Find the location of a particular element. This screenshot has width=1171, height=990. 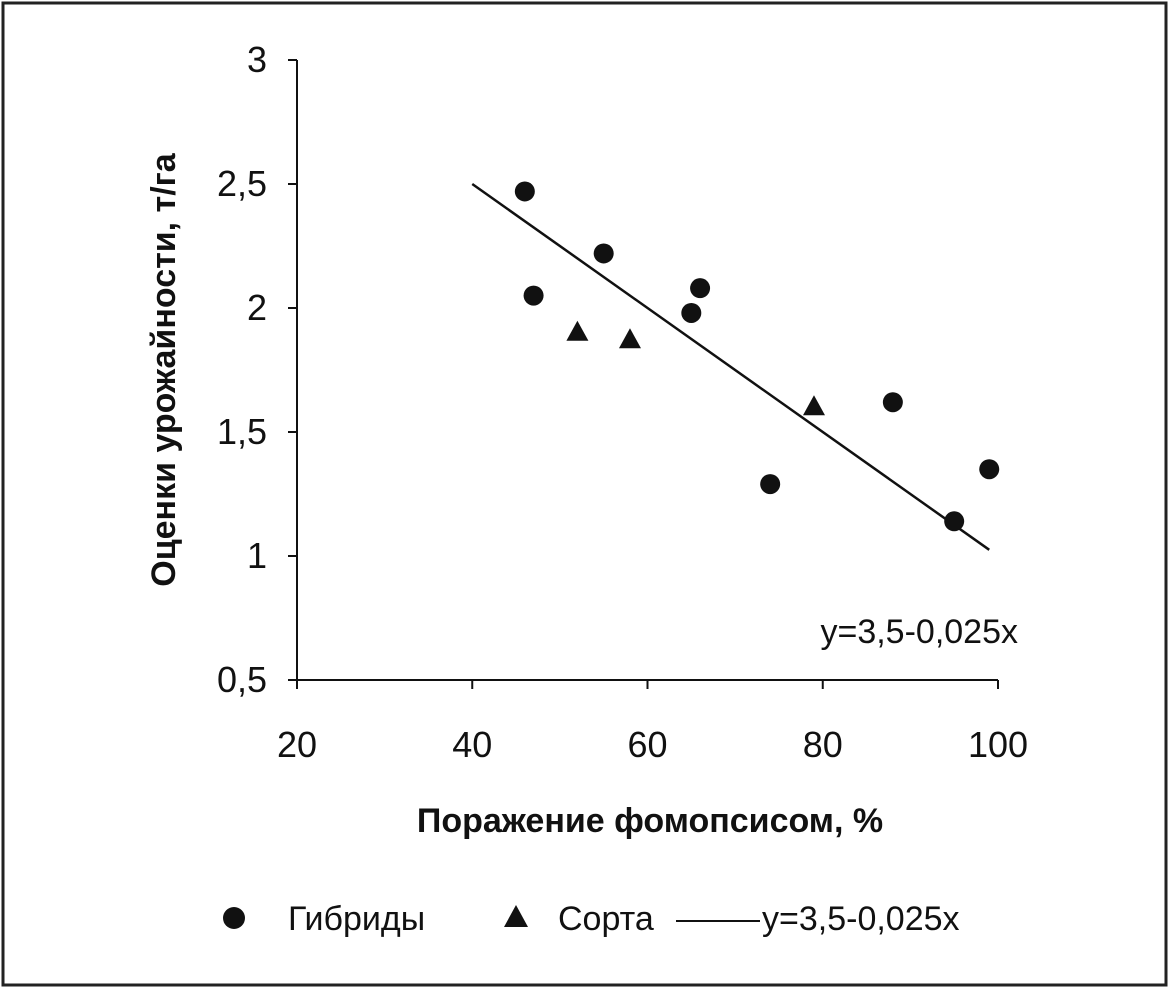

y-tick-label: 2,5 is located at coordinates (242, 183).